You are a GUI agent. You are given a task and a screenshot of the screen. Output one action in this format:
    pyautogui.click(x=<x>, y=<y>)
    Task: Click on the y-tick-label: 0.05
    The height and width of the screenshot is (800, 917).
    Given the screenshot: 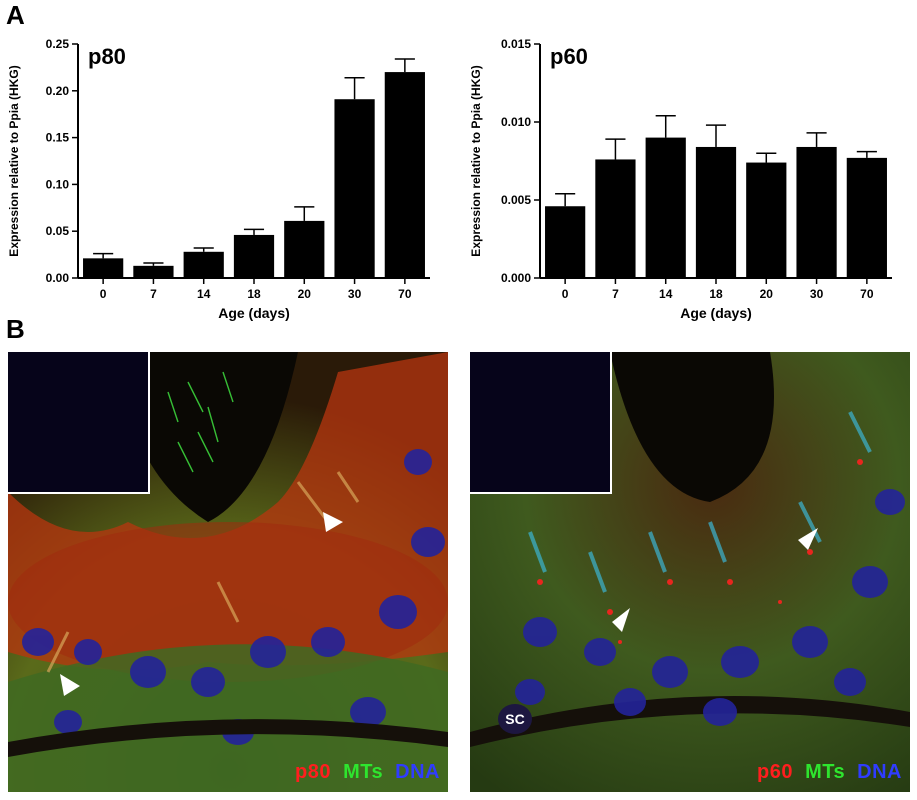 What is the action you would take?
    pyautogui.click(x=58, y=231)
    